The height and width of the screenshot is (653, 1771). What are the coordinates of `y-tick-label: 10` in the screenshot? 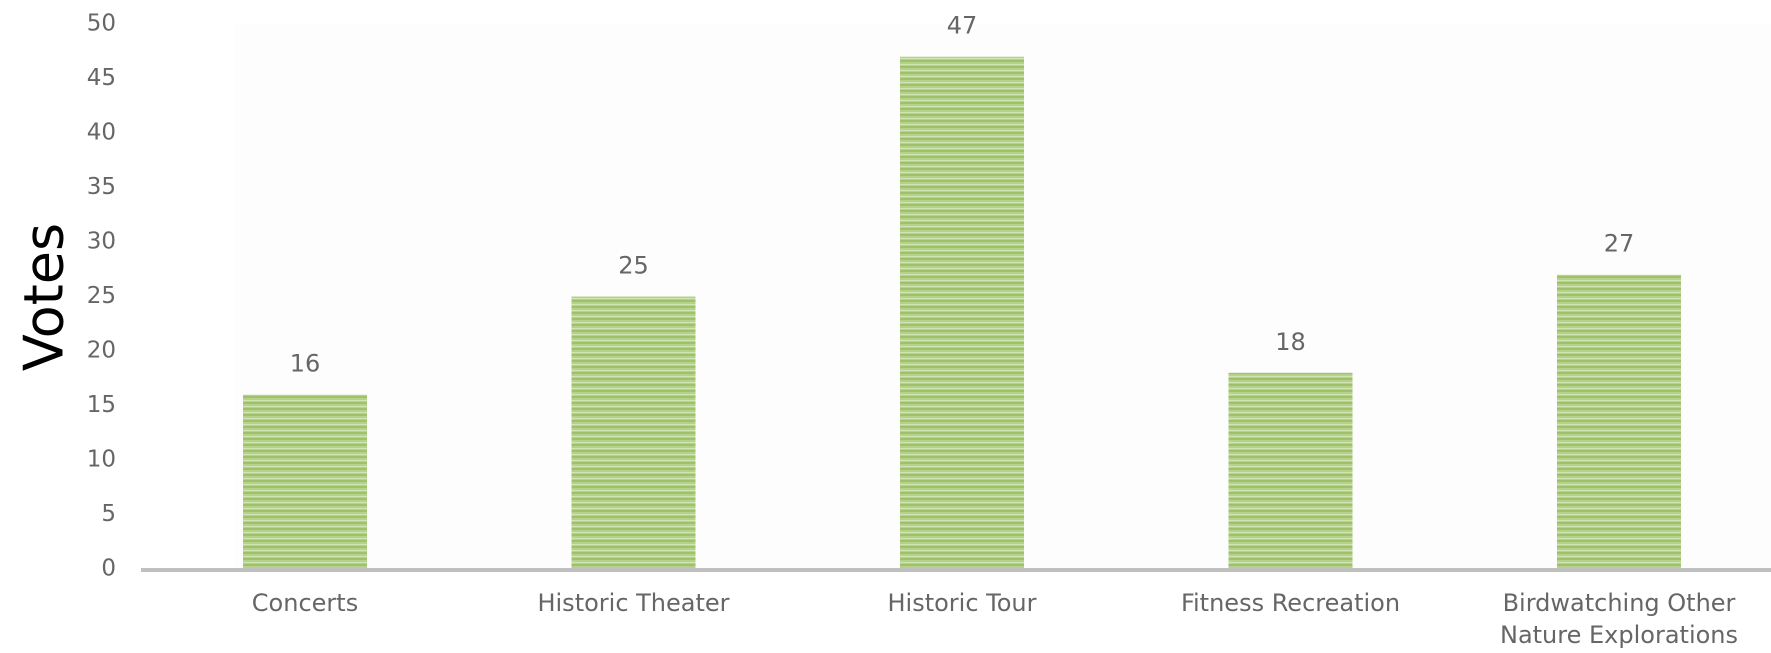 It's located at (101, 460).